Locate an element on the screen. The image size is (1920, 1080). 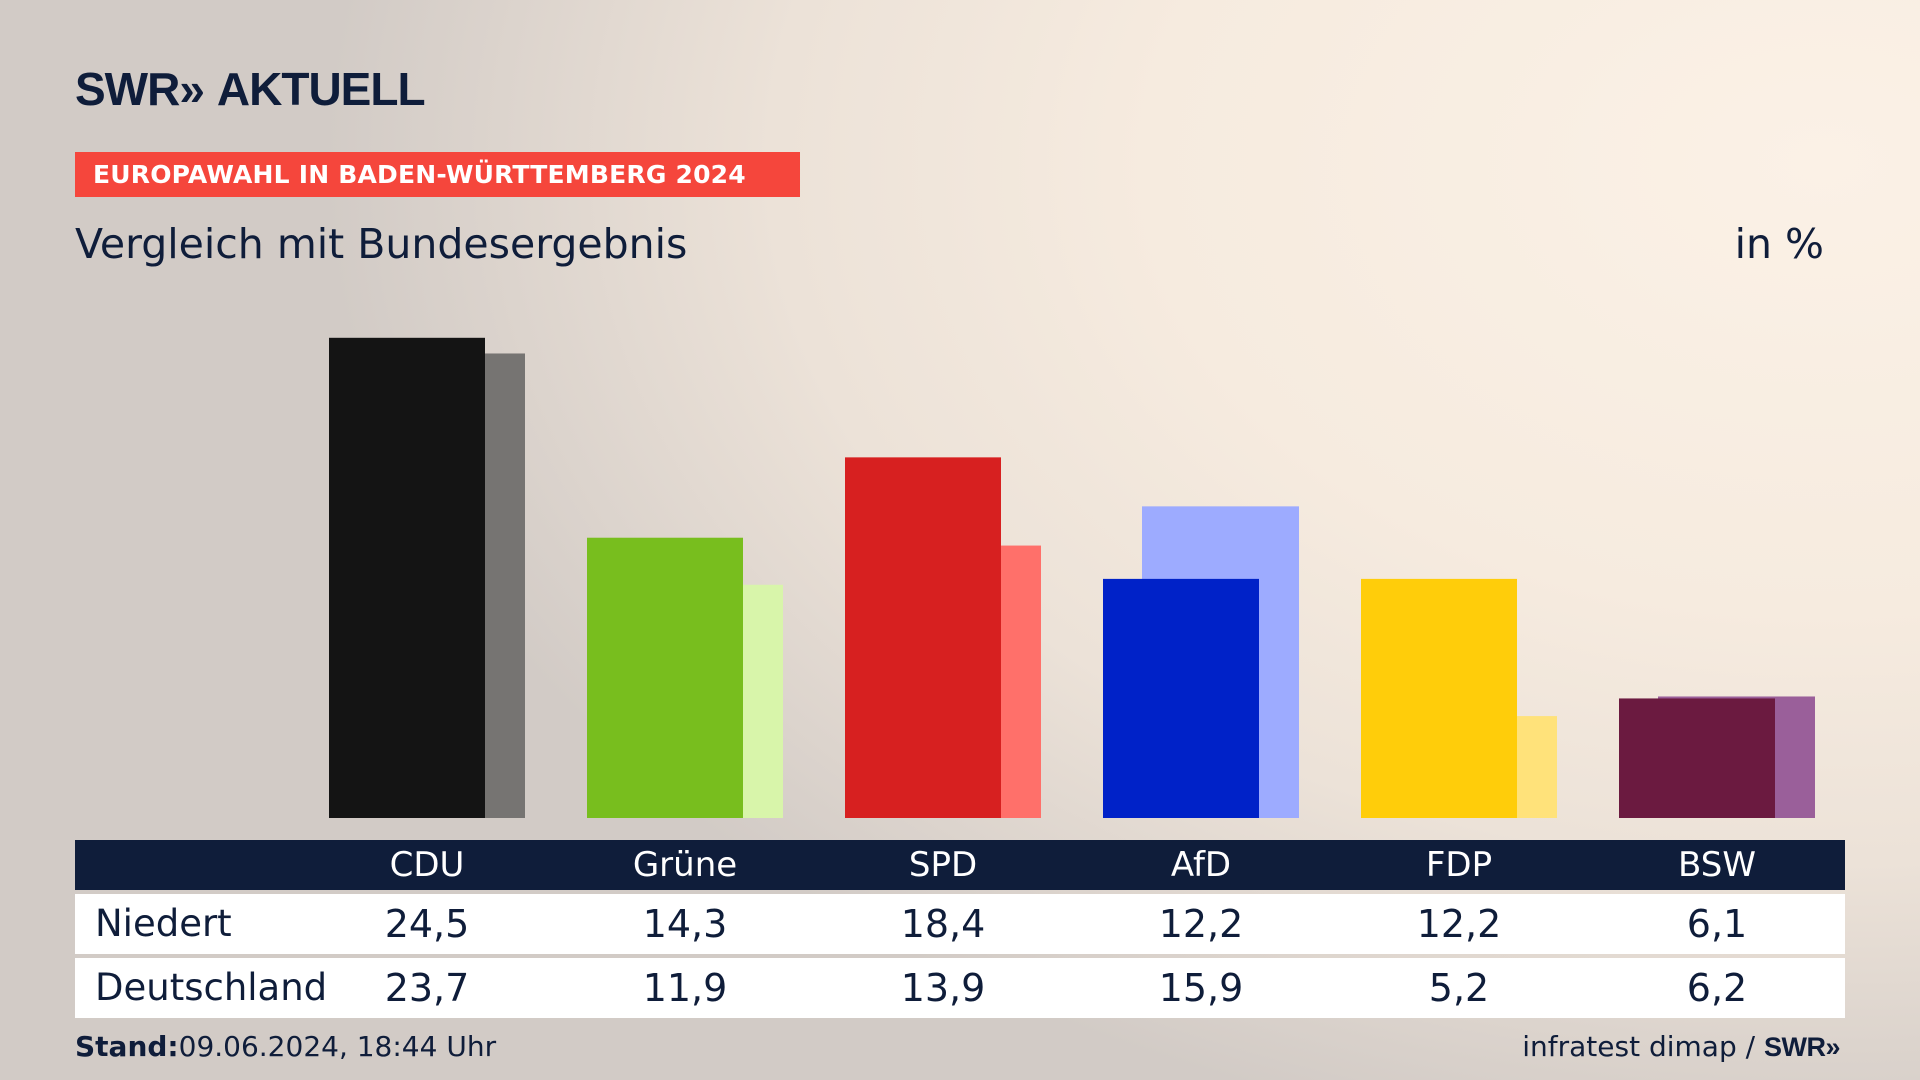
row-label-deutschland: Deutschland is located at coordinates (211, 987).